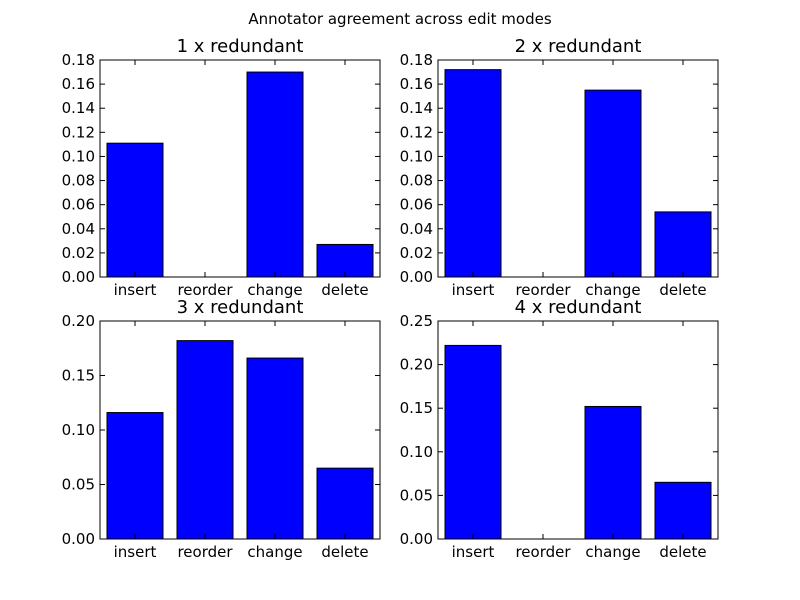 Image resolution: width=800 pixels, height=600 pixels. What do you see at coordinates (578, 307) in the screenshot?
I see `panel-title: 4 x redundant` at bounding box center [578, 307].